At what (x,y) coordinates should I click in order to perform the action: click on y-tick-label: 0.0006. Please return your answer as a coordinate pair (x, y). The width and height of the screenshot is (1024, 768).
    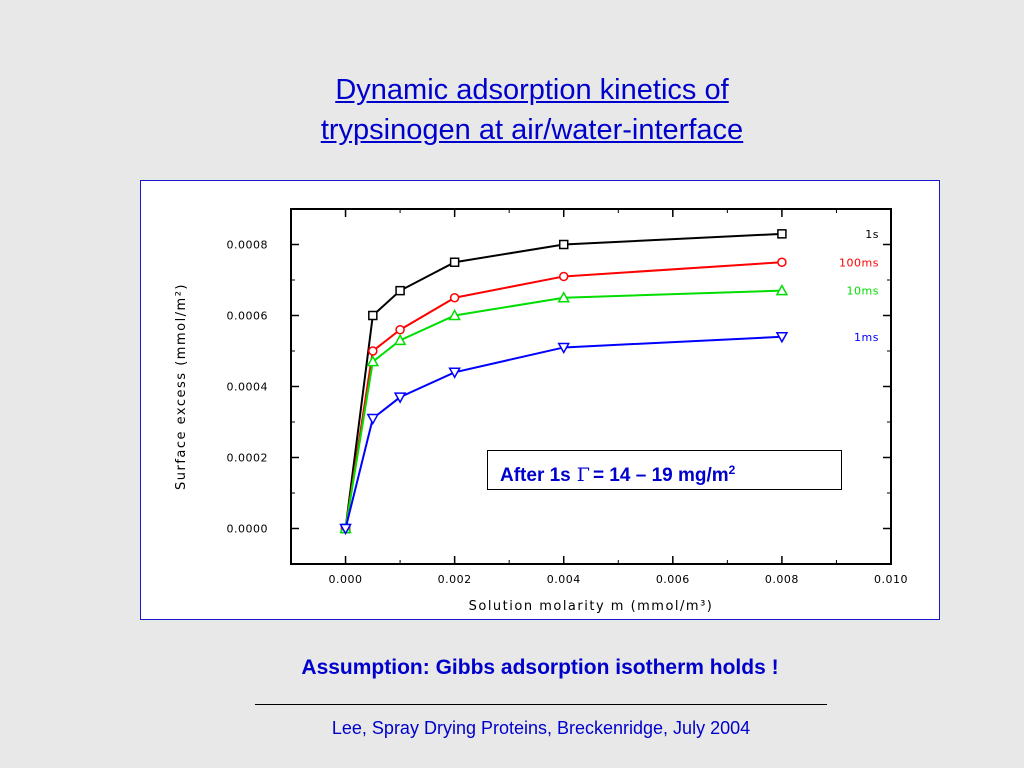
    Looking at the image, I should click on (248, 316).